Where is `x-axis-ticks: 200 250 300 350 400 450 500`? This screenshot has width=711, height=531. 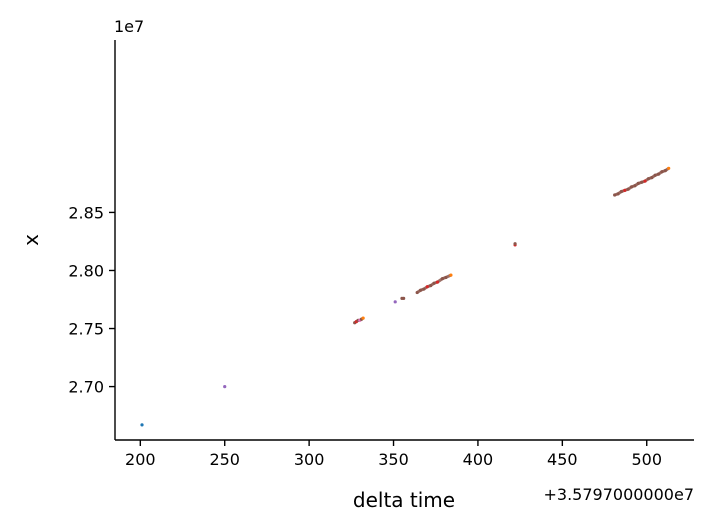 x-axis-ticks: 200 250 300 350 400 450 500 is located at coordinates (393, 454).